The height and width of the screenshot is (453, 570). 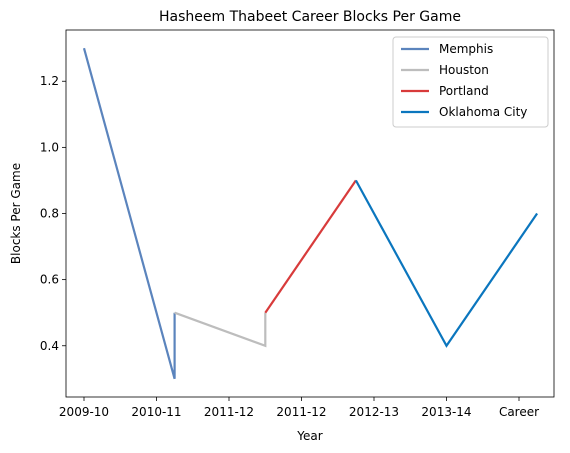 What do you see at coordinates (49, 346) in the screenshot?
I see `y-tick-label: 0.4` at bounding box center [49, 346].